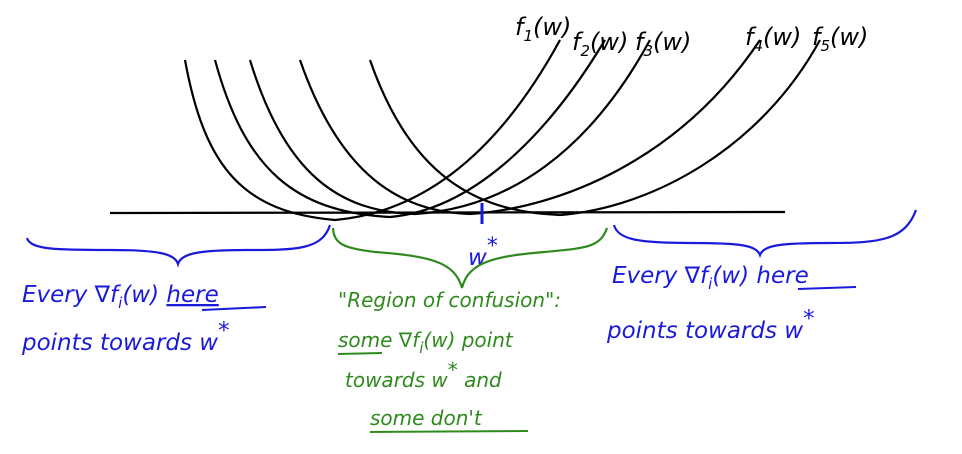  Describe the element at coordinates (449, 300) in the screenshot. I see `confusion-line1: "Region of confusion":` at that location.